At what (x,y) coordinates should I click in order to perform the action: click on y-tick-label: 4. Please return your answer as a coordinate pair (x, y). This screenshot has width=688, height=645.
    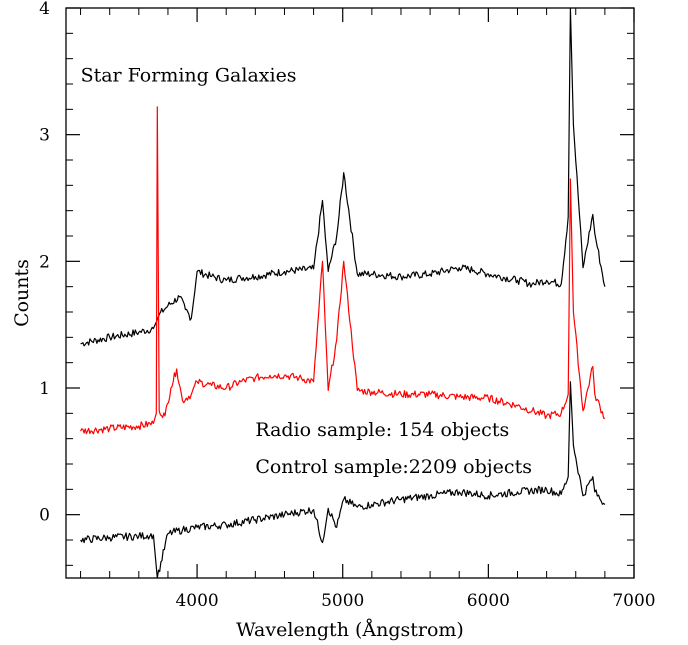
    Looking at the image, I should click on (44, 9).